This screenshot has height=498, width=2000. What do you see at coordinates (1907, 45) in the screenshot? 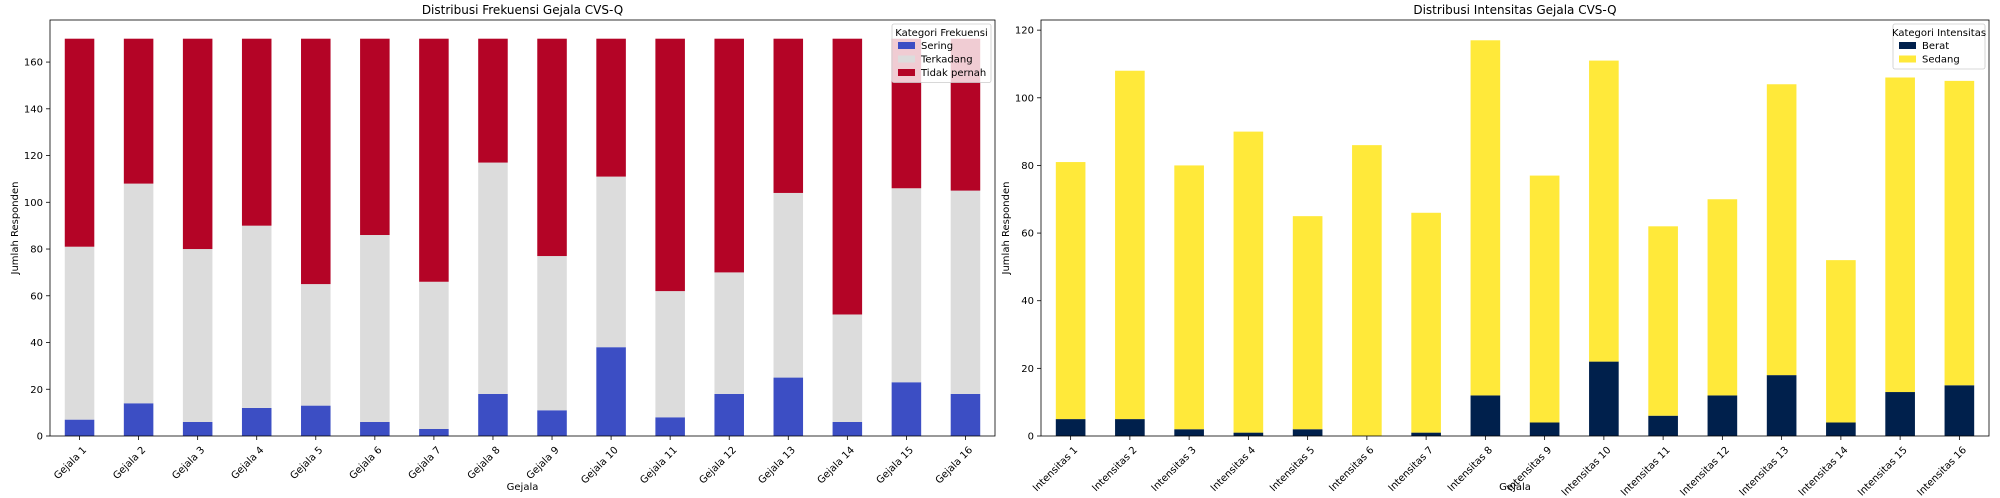
I see `legend-swatch-berat` at bounding box center [1907, 45].